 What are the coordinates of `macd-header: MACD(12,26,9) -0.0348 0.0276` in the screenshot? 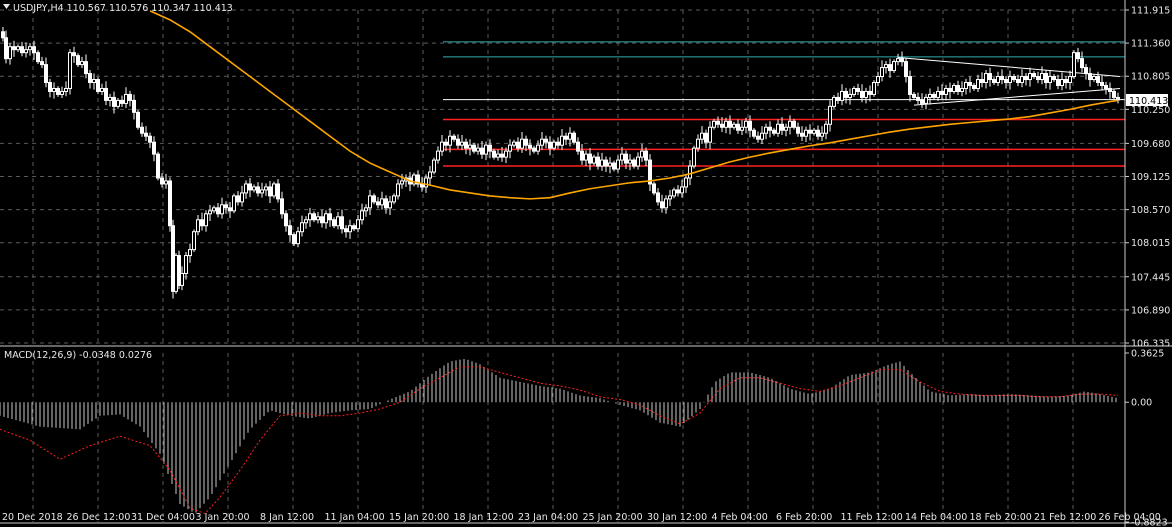 It's located at (78, 355).